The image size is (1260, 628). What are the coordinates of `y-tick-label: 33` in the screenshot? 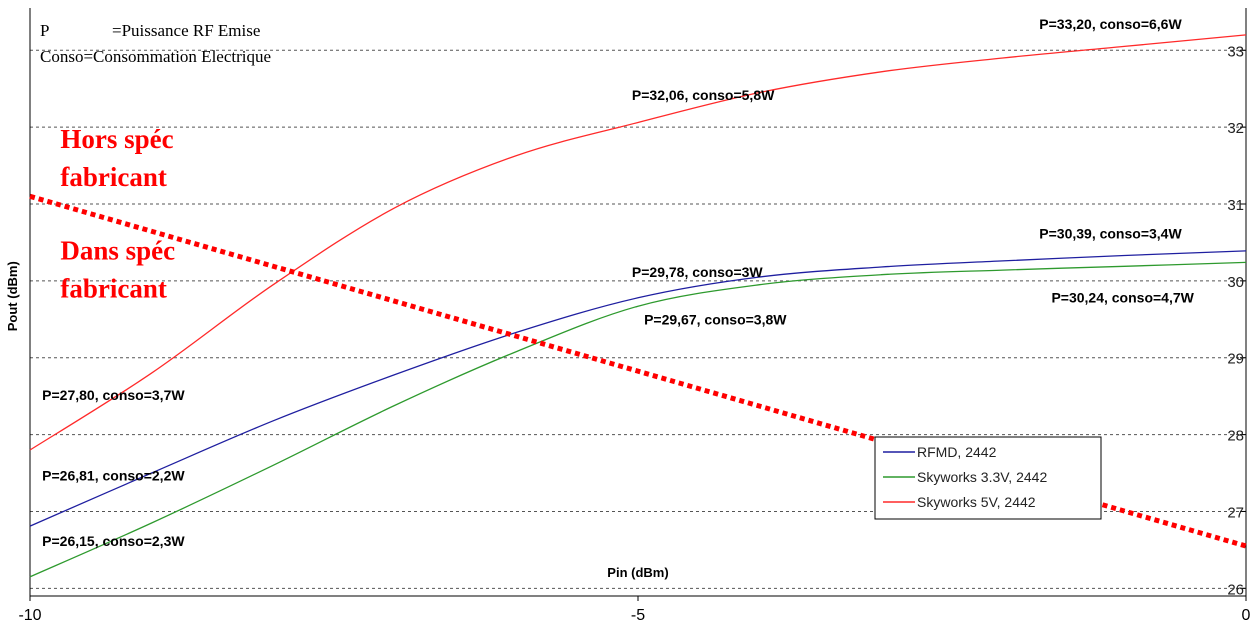 It's located at (1235, 51).